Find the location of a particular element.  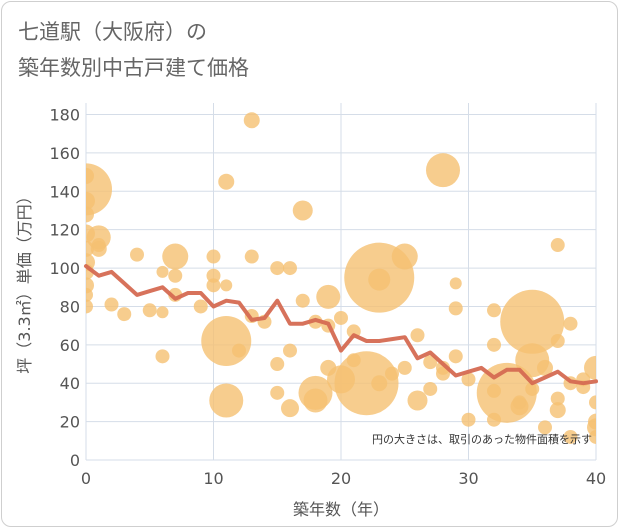

x-tick-label: 30 is located at coordinates (468, 478).